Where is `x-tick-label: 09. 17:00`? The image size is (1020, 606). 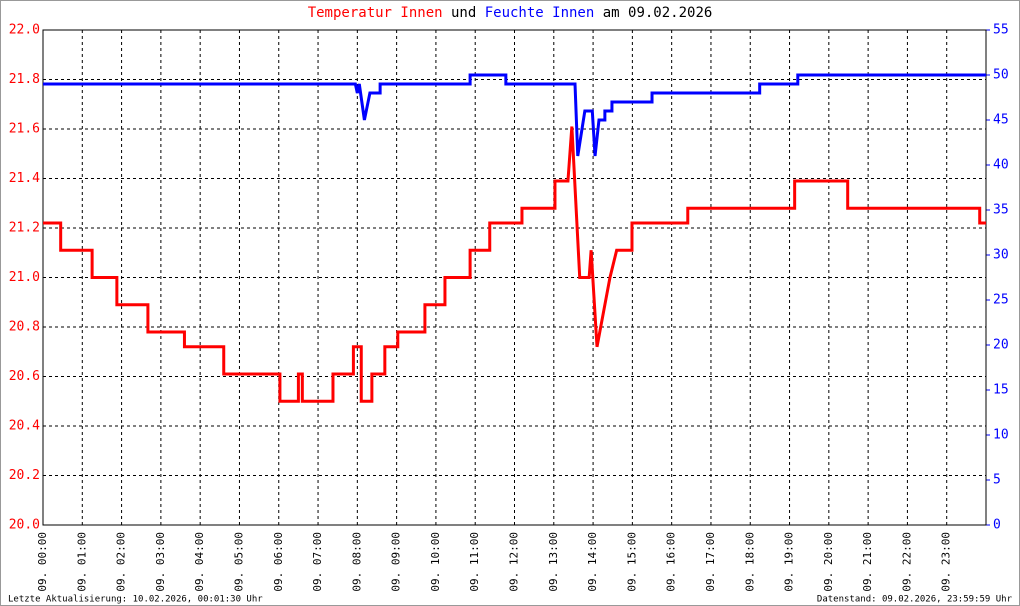 x-tick-label: 09. 17:00 is located at coordinates (710, 562).